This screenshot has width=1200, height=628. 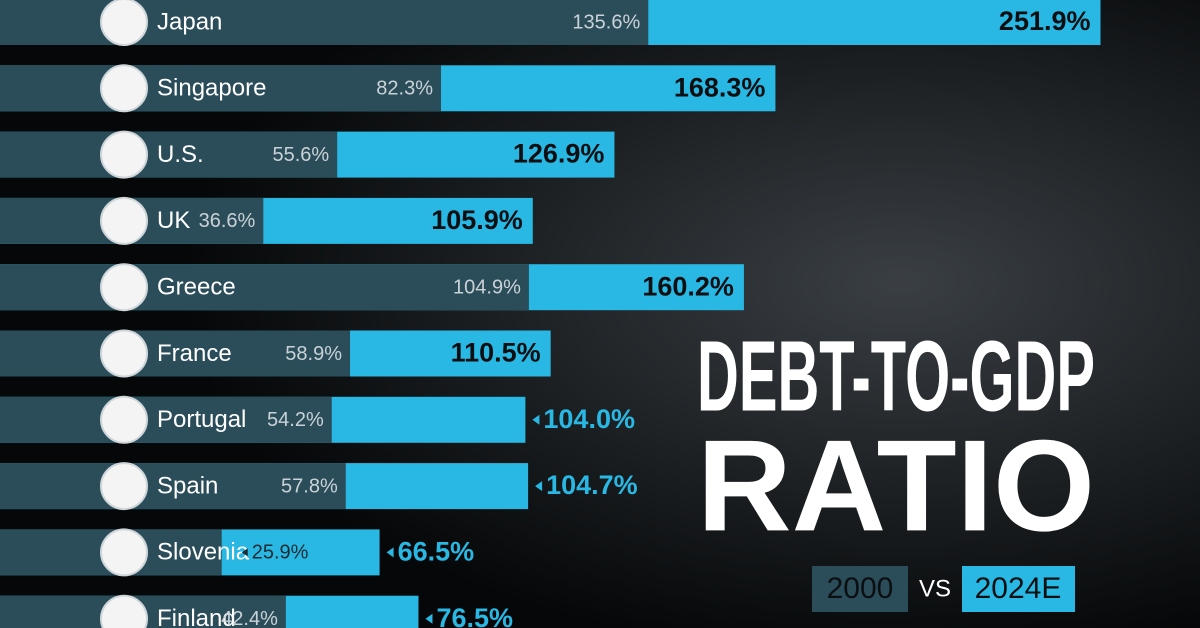 I want to click on legend-joiner: VS, so click(x=935, y=588).